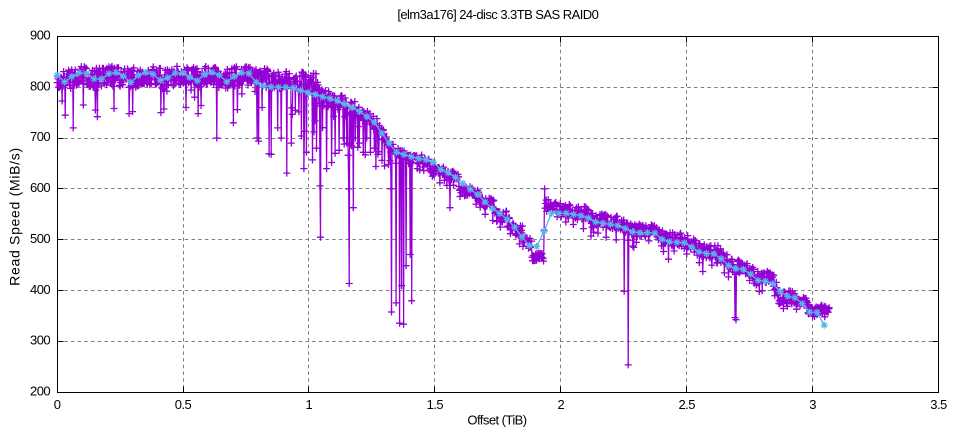 This screenshot has height=432, width=960. Describe the element at coordinates (40, 136) in the screenshot. I see `svg-text: 700` at that location.